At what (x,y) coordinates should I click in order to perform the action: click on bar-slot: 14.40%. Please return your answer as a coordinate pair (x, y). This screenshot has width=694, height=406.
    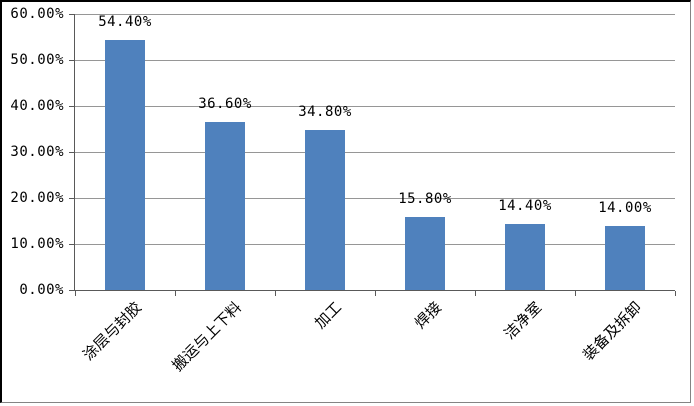
    Looking at the image, I should click on (525, 152).